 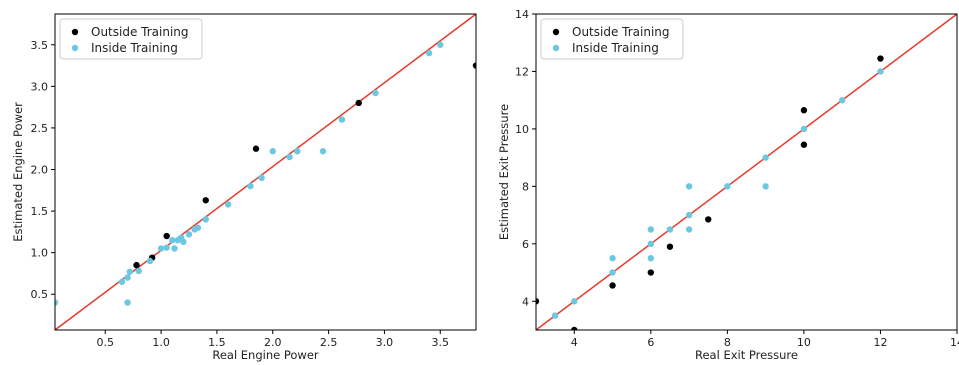 I want to click on right-y-tick-label-3: 10, so click(x=522, y=129).